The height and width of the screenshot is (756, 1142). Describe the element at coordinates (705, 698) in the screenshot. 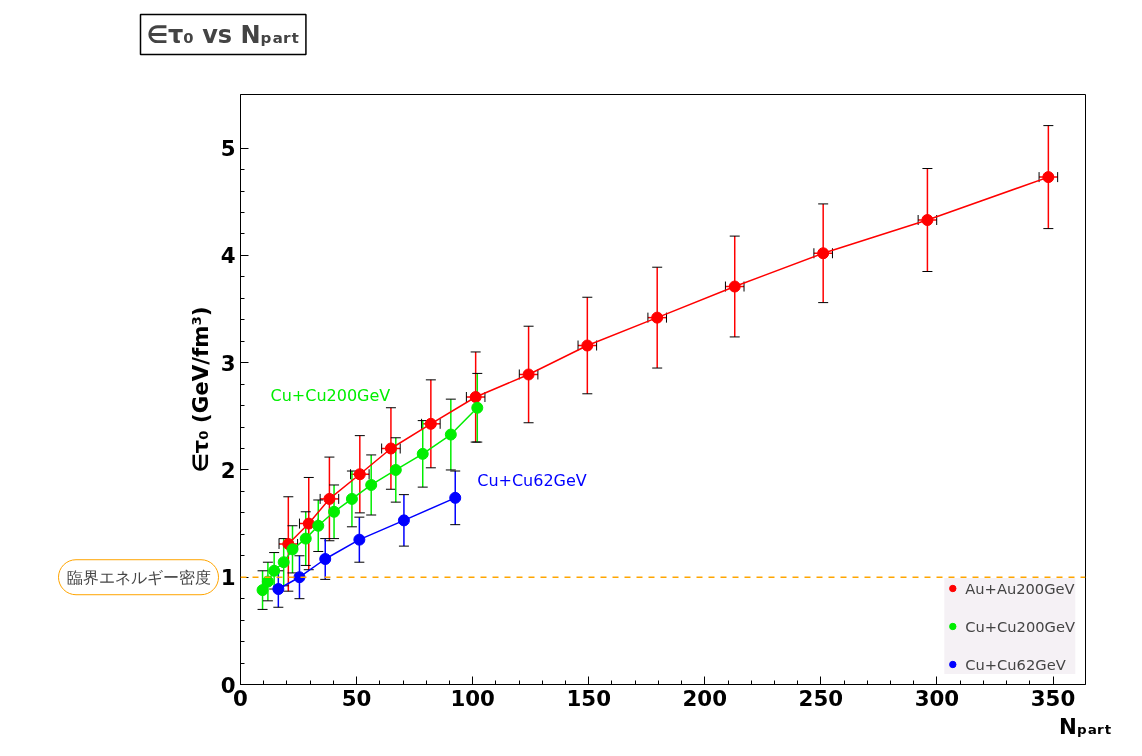

I see `x-tick-label: 200` at that location.